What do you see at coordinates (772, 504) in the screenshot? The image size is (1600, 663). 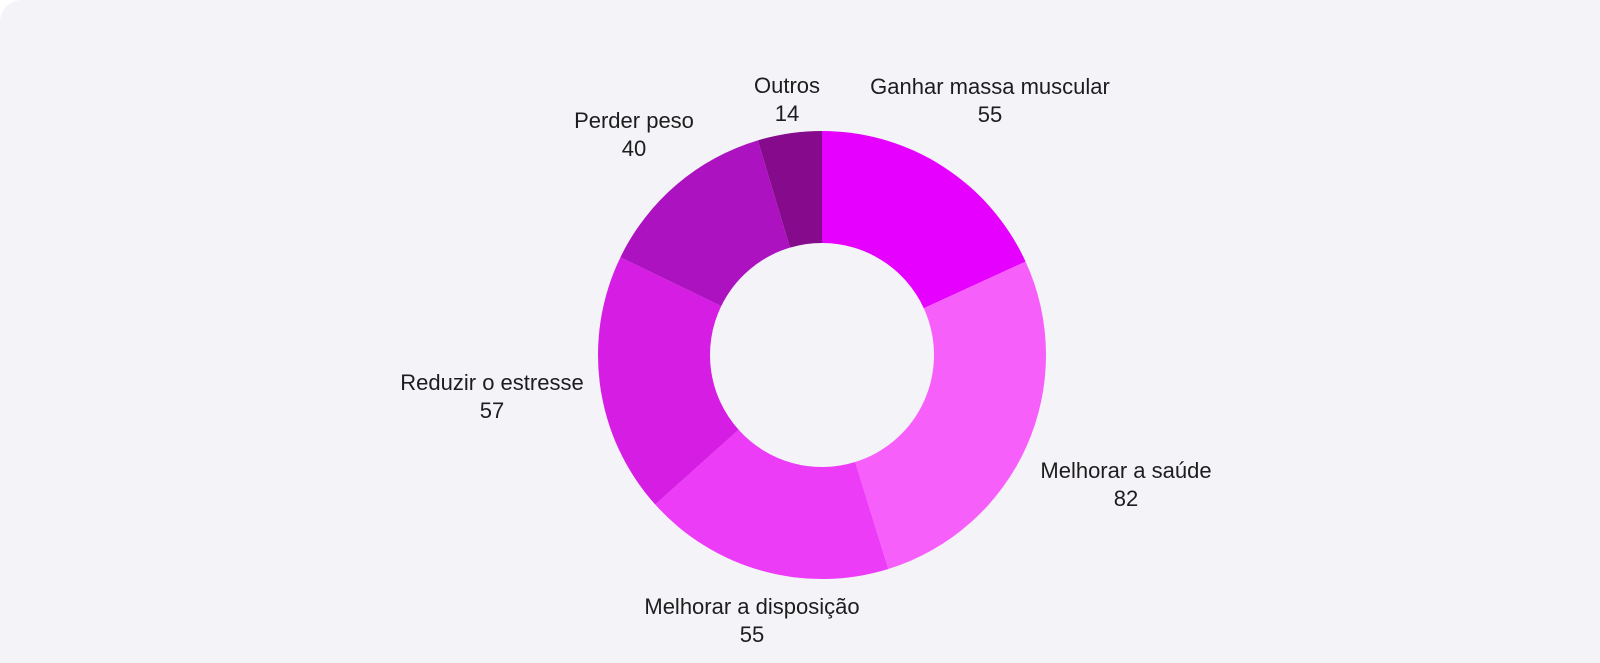 I see `slice-melhorar-a-disposicao` at bounding box center [772, 504].